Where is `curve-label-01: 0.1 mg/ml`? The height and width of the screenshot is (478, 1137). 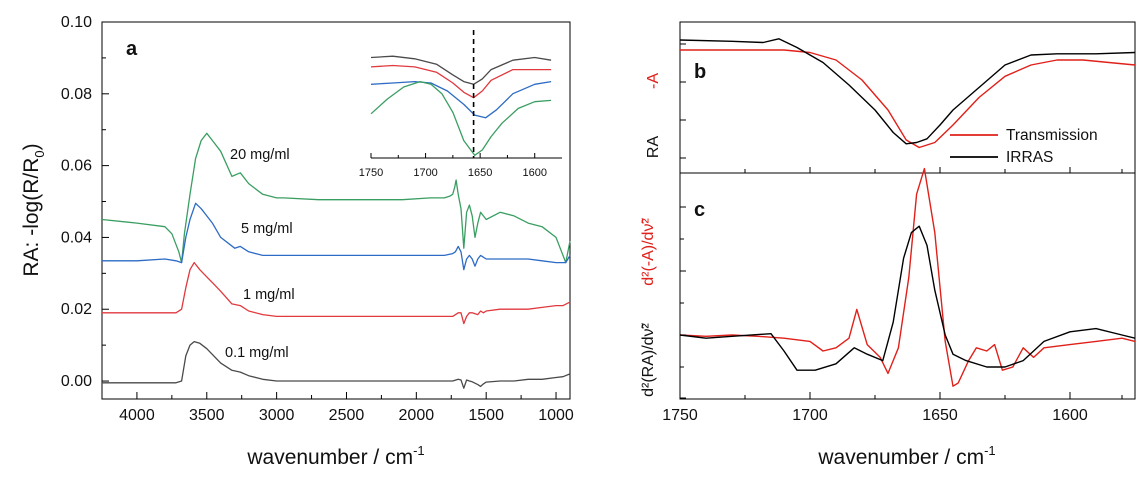
curve-label-01: 0.1 mg/ml is located at coordinates (257, 353).